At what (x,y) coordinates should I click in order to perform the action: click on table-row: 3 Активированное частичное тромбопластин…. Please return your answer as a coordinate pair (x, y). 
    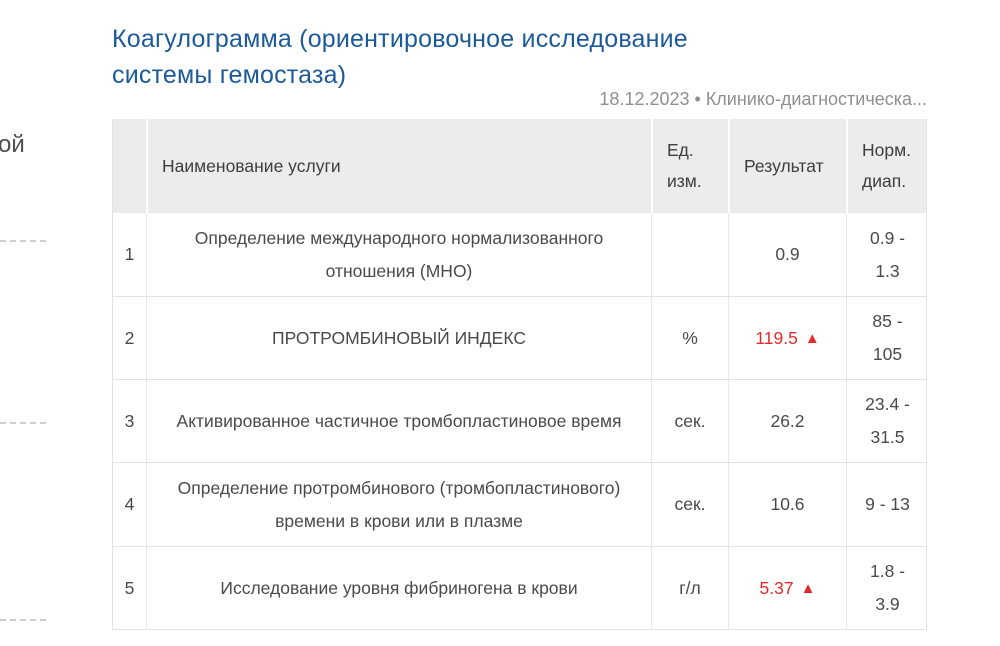
    Looking at the image, I should click on (519, 421).